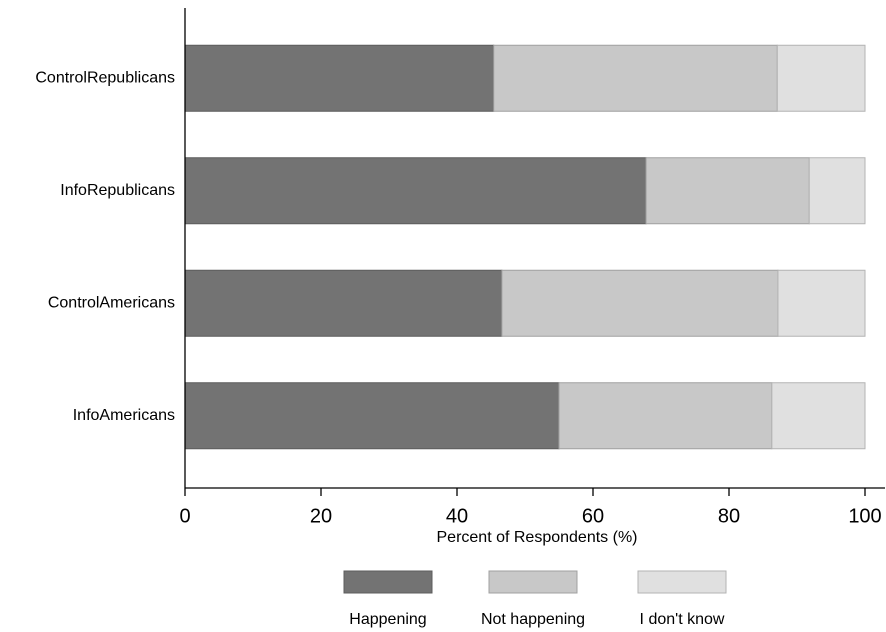  Describe the element at coordinates (593, 516) in the screenshot. I see `x-tick-label: 60` at that location.